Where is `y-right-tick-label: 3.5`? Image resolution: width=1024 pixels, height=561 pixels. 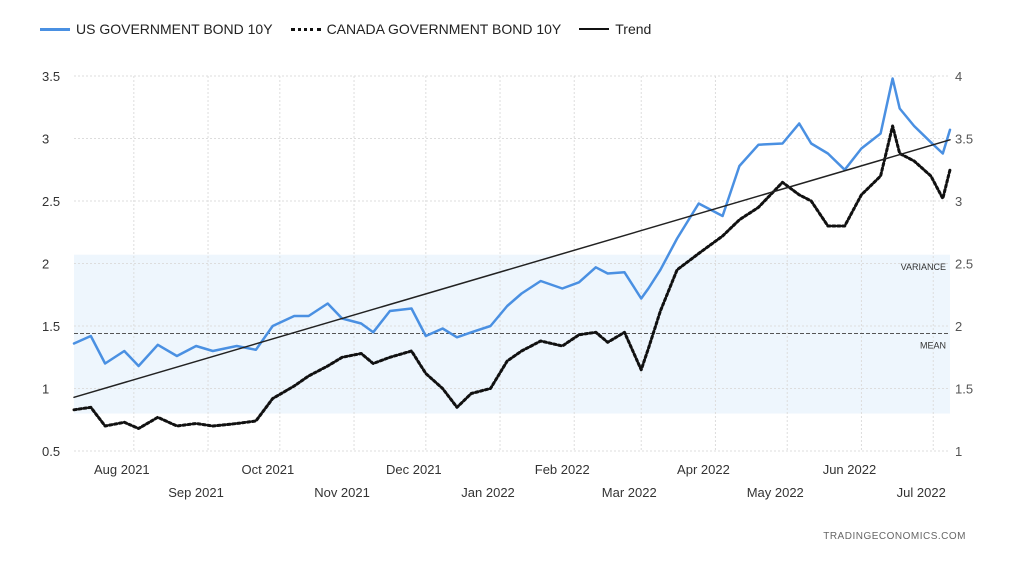
y-right-tick-label: 3.5 is located at coordinates (964, 139).